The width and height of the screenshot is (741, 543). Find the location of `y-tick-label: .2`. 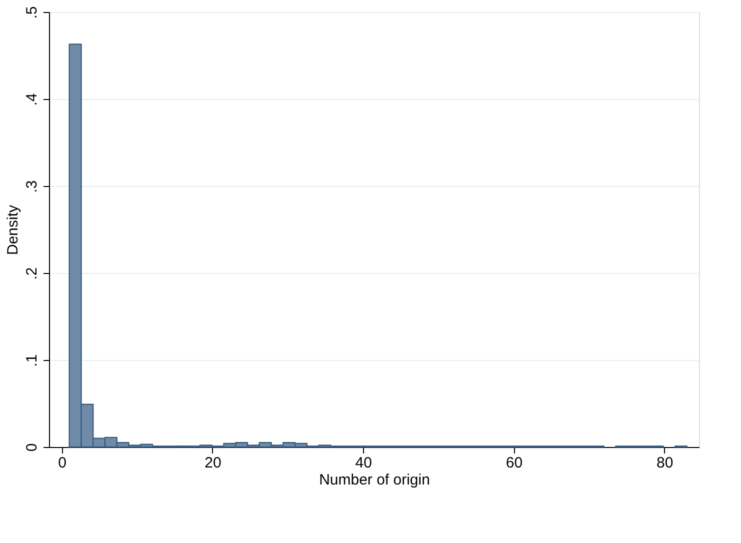

y-tick-label: .2 is located at coordinates (32, 273).